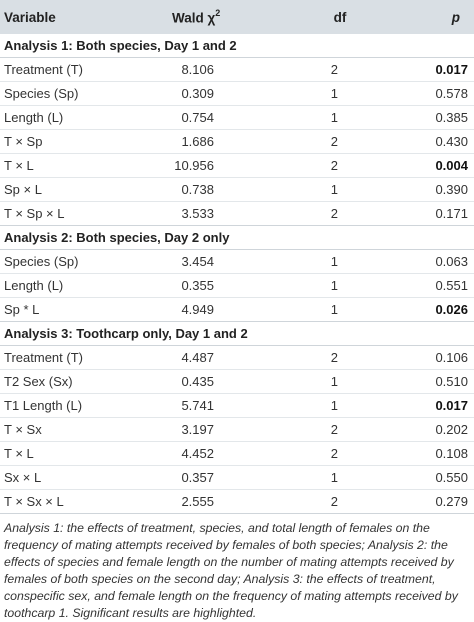 This screenshot has height=622, width=474. What do you see at coordinates (428, 453) in the screenshot?
I see `cell-p: 0.108` at bounding box center [428, 453].